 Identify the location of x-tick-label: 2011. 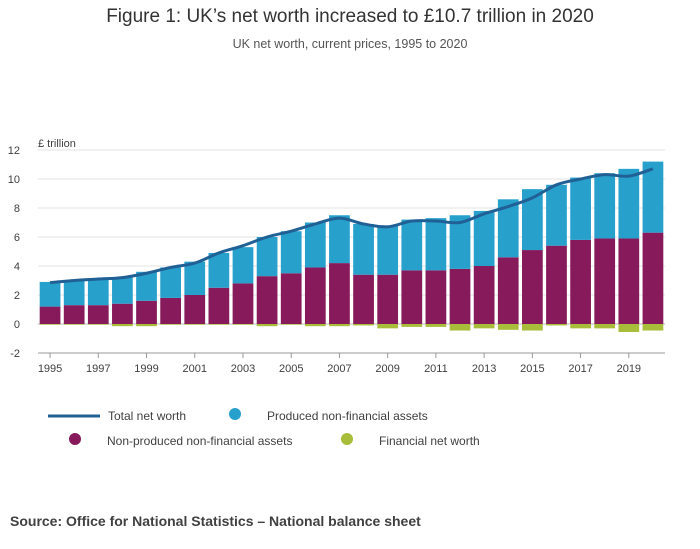
(436, 369).